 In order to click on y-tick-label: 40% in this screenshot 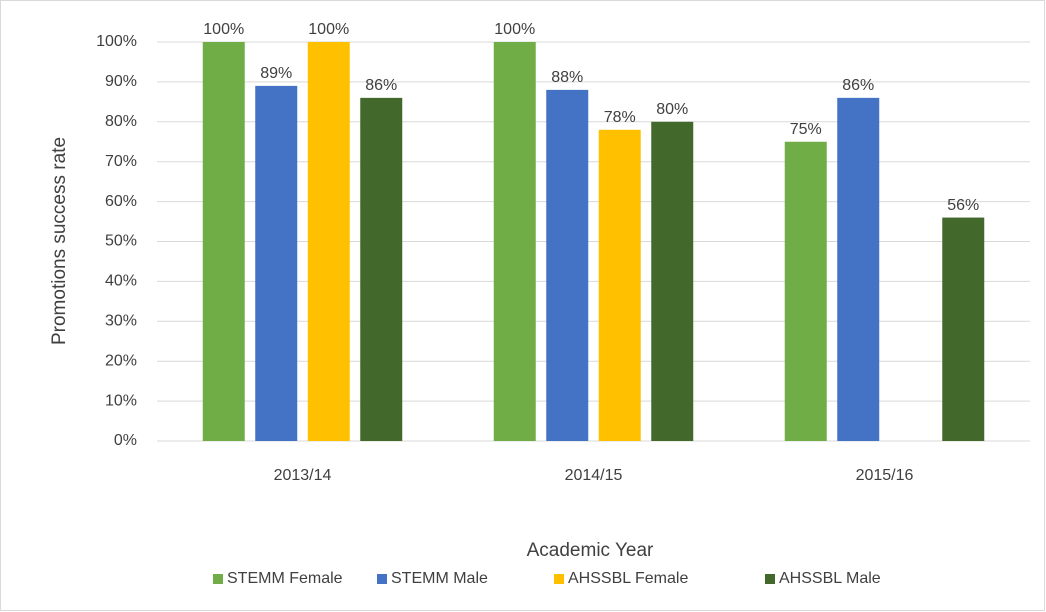, I will do `click(121, 281)`.